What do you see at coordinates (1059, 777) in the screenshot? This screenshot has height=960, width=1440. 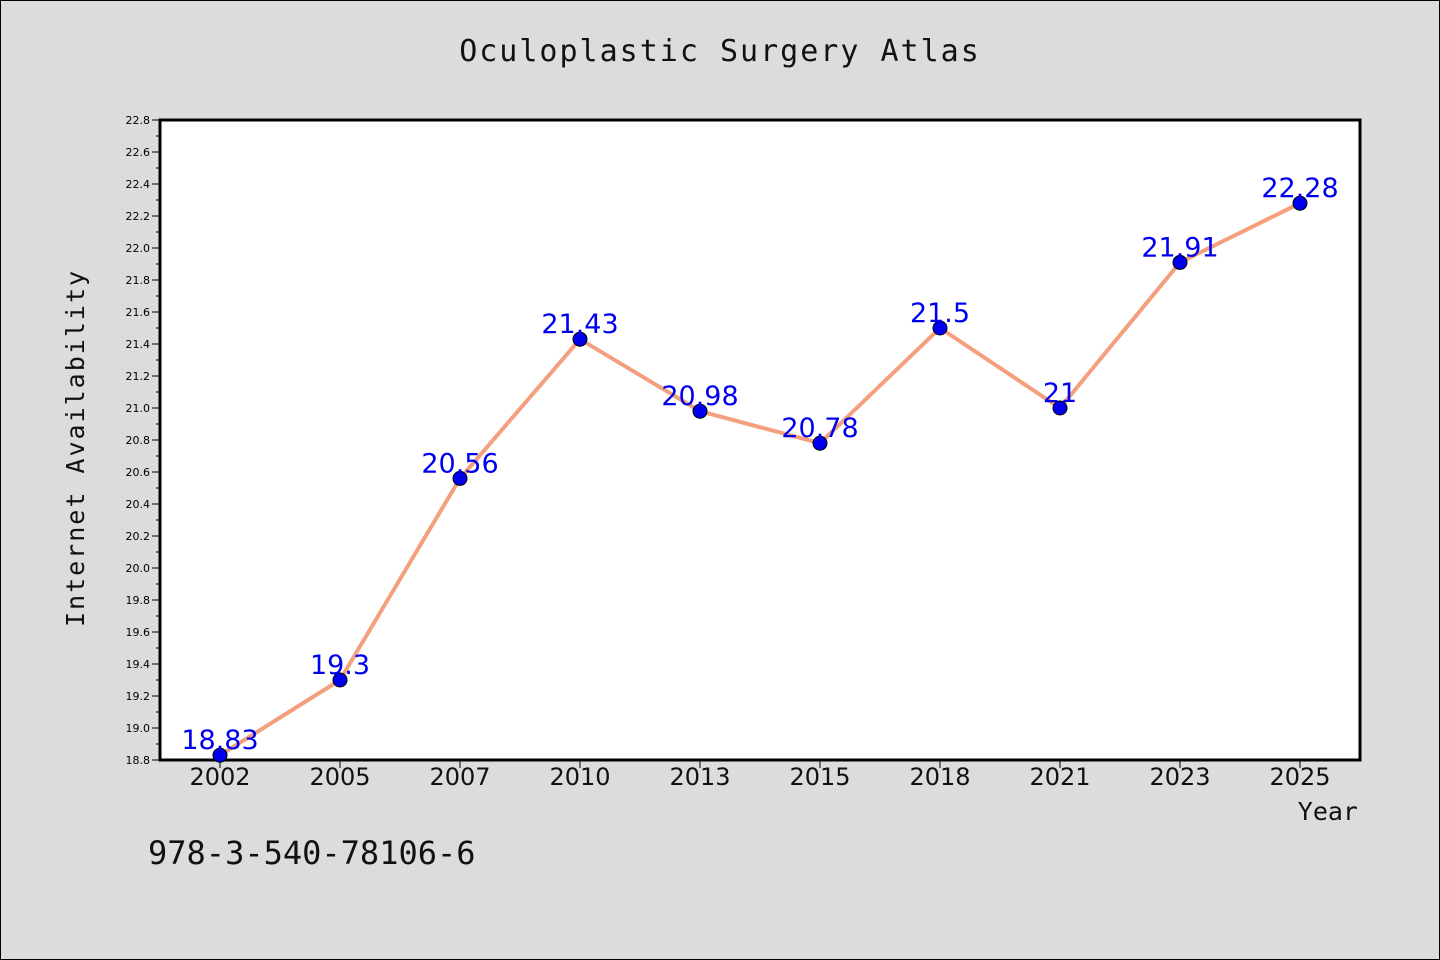 I see `x-tick-label: 2021` at bounding box center [1059, 777].